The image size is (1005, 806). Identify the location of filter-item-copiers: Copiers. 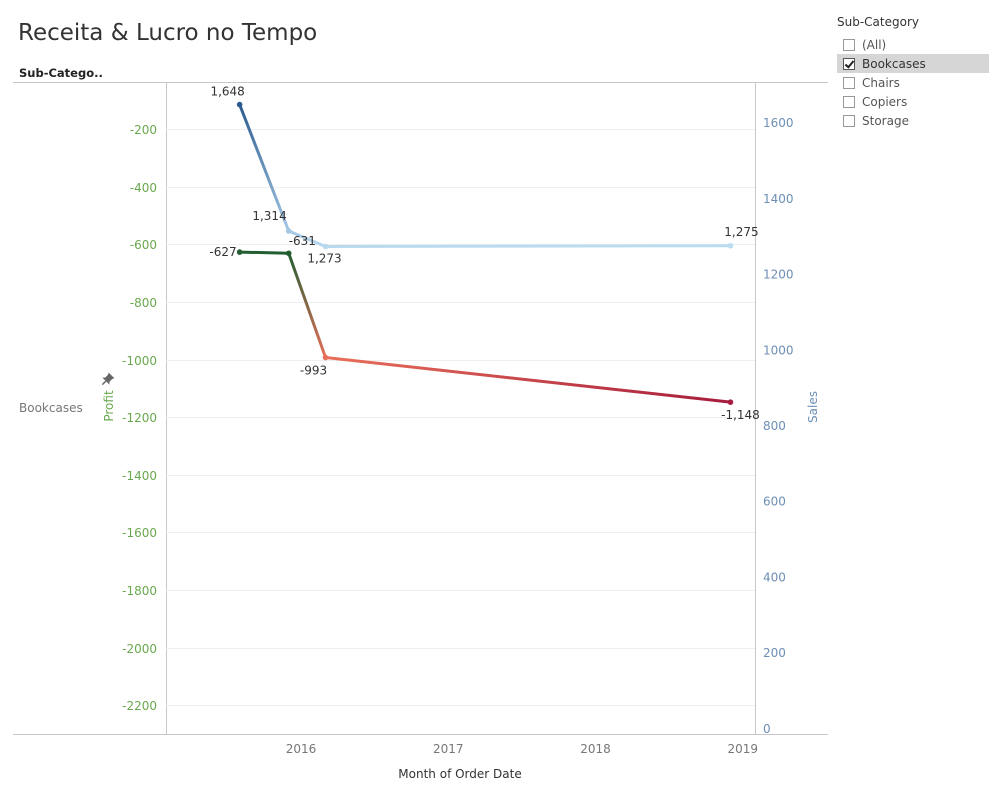
(913, 101).